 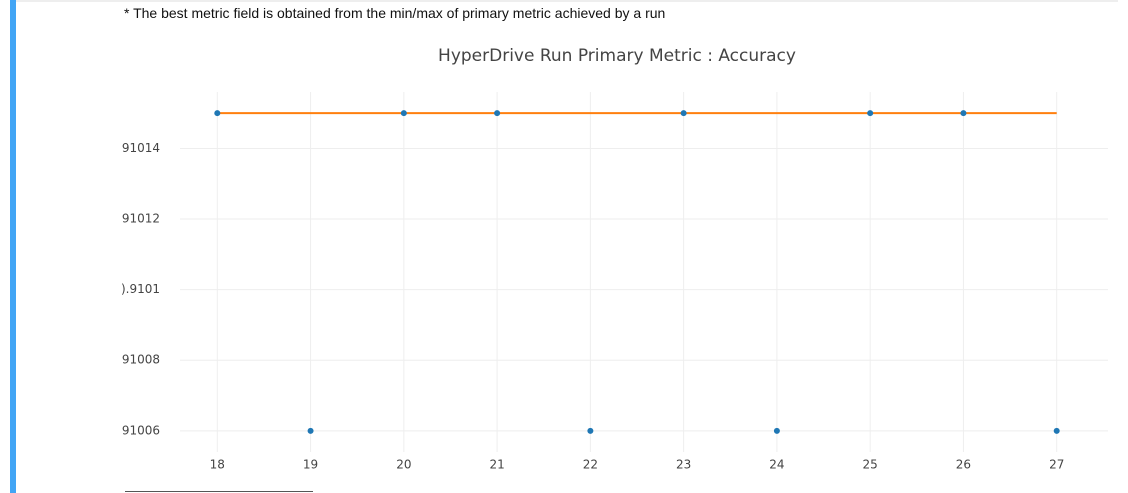 What do you see at coordinates (140, 289) in the screenshot?
I see `y-tick-label: ).9101` at bounding box center [140, 289].